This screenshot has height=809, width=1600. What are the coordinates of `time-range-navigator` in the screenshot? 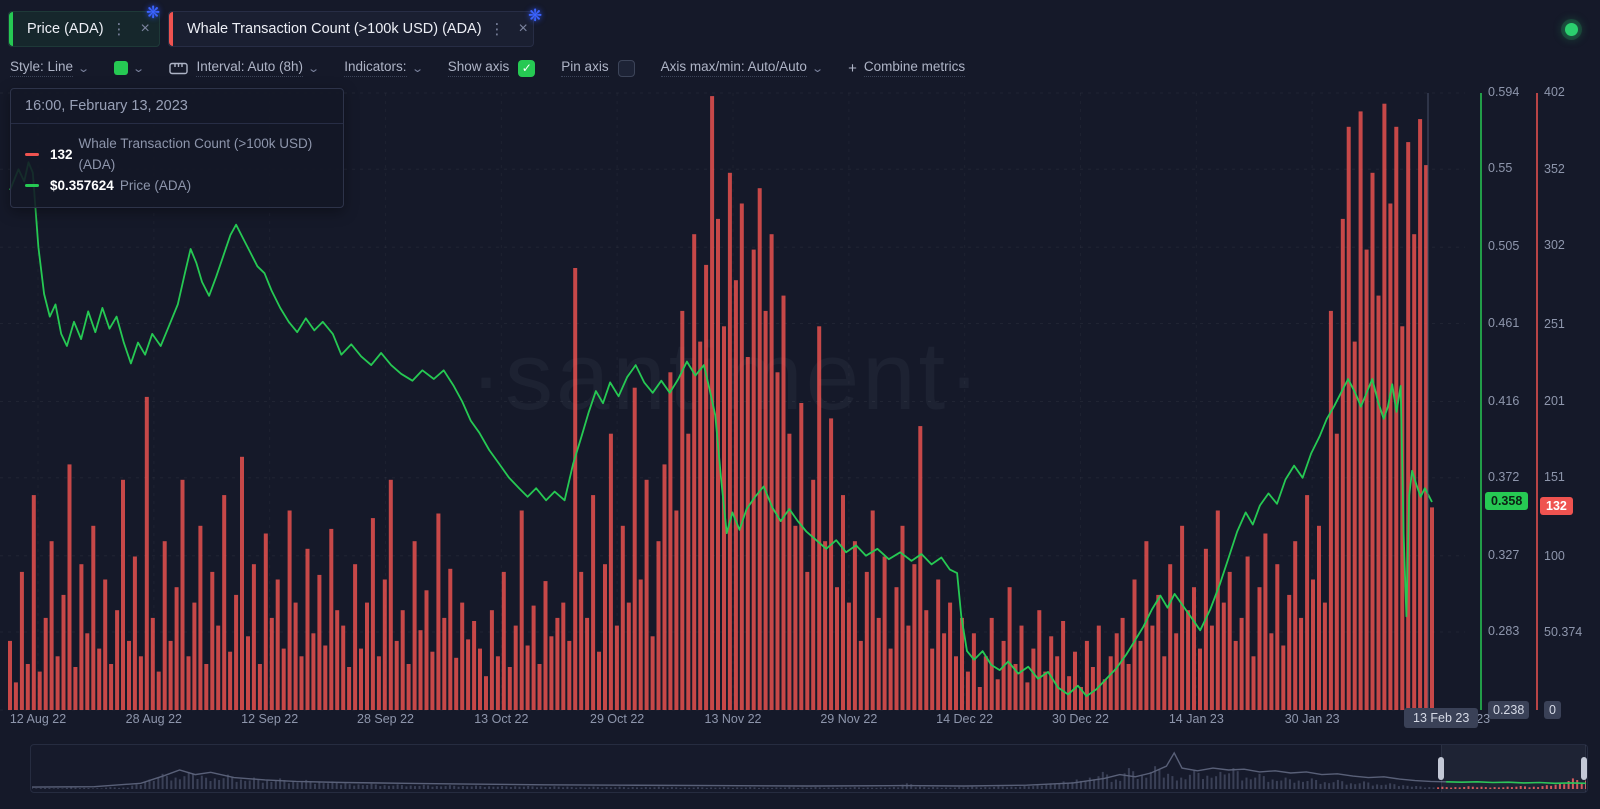 It's located at (809, 768).